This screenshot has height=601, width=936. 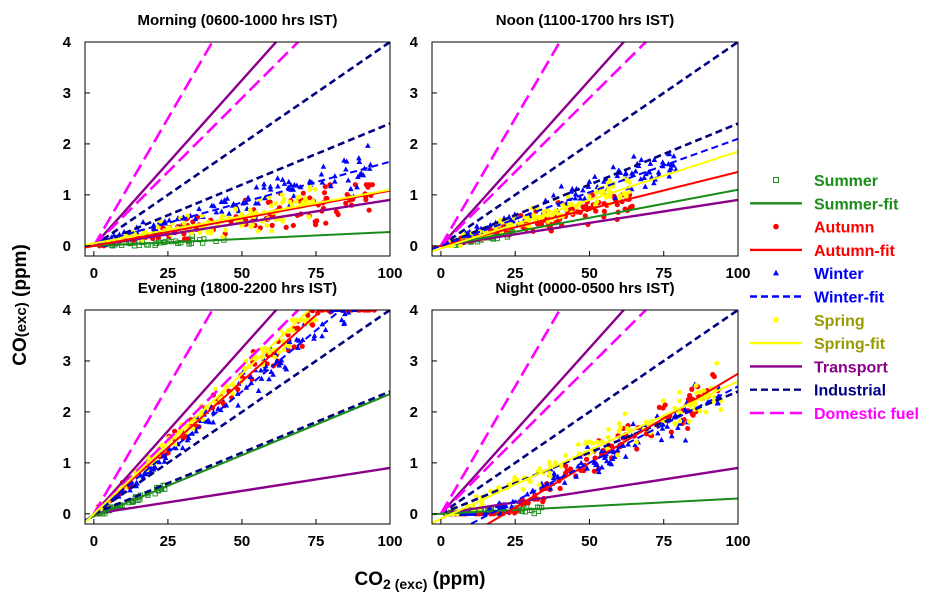 I want to click on legend-label: Autumn, so click(x=844, y=228).